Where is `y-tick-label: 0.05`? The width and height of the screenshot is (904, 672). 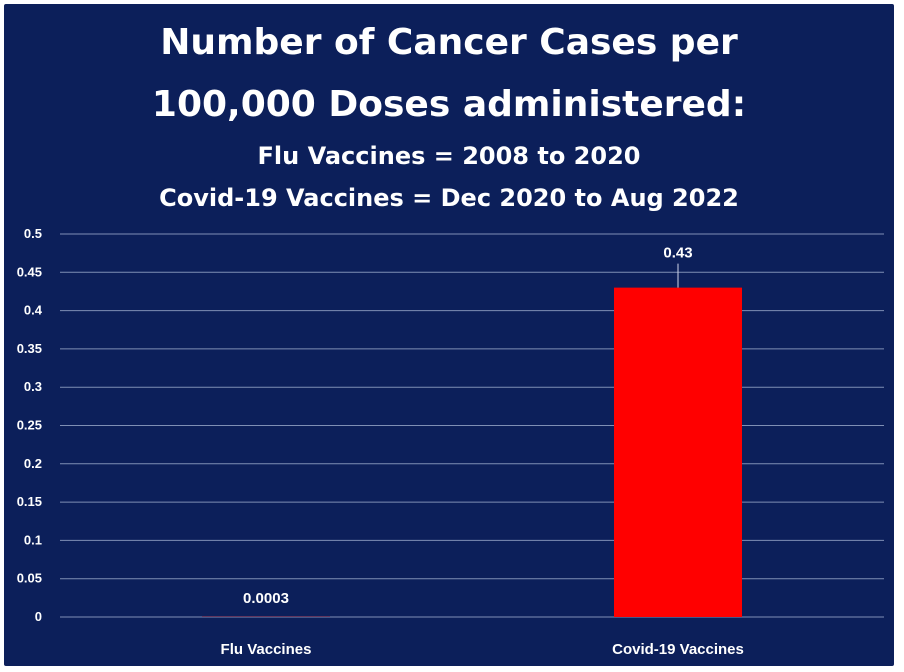
y-tick-label: 0.05 is located at coordinates (29, 578).